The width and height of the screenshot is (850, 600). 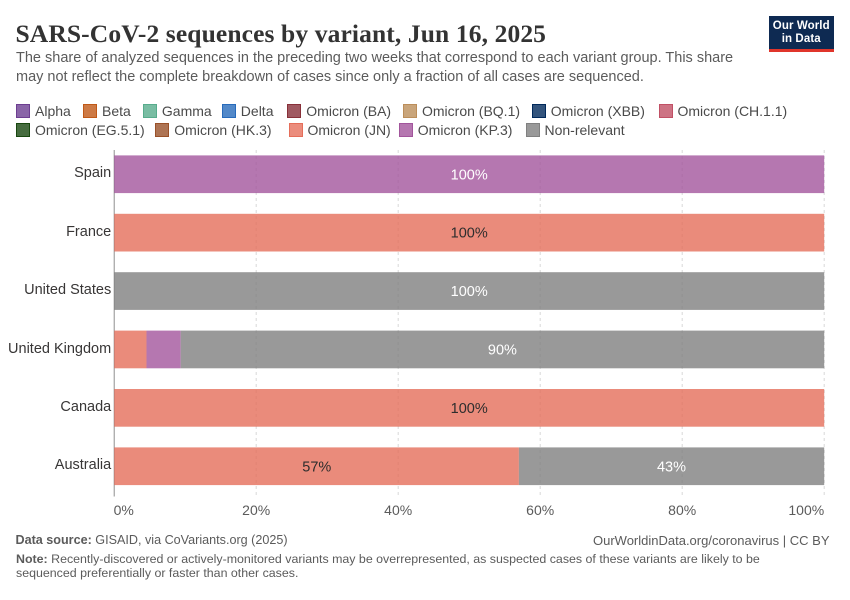 What do you see at coordinates (540, 510) in the screenshot?
I see `svg-text: 60%` at bounding box center [540, 510].